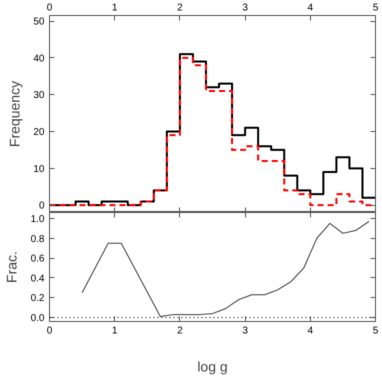 This screenshot has height=377, width=382. I want to click on y-axis-title: Frequency, so click(14, 114).